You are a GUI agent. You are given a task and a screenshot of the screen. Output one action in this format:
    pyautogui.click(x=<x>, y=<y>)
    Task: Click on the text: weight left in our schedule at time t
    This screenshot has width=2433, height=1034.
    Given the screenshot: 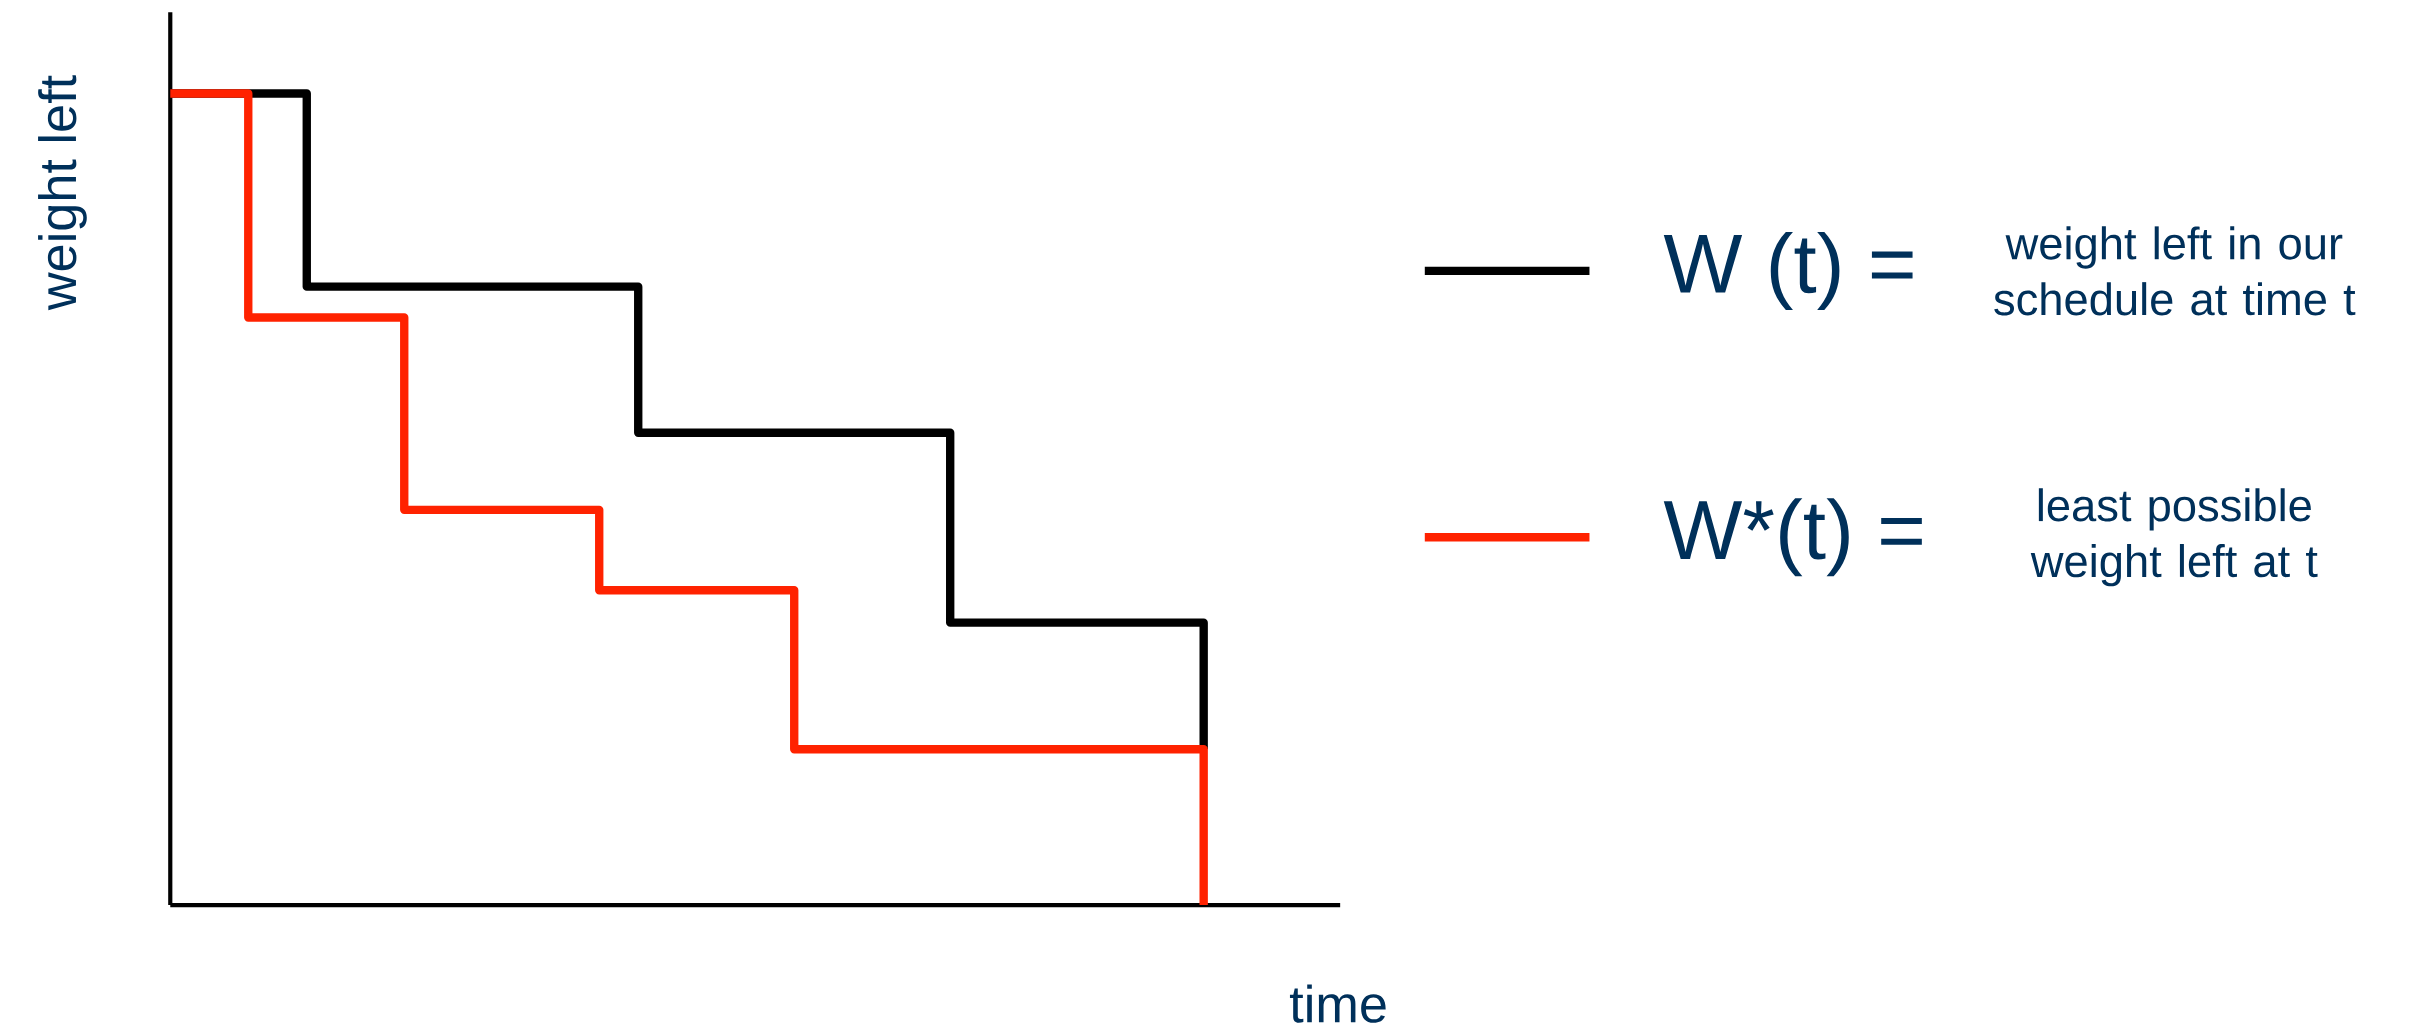 What is the action you would take?
    pyautogui.click(x=2175, y=271)
    